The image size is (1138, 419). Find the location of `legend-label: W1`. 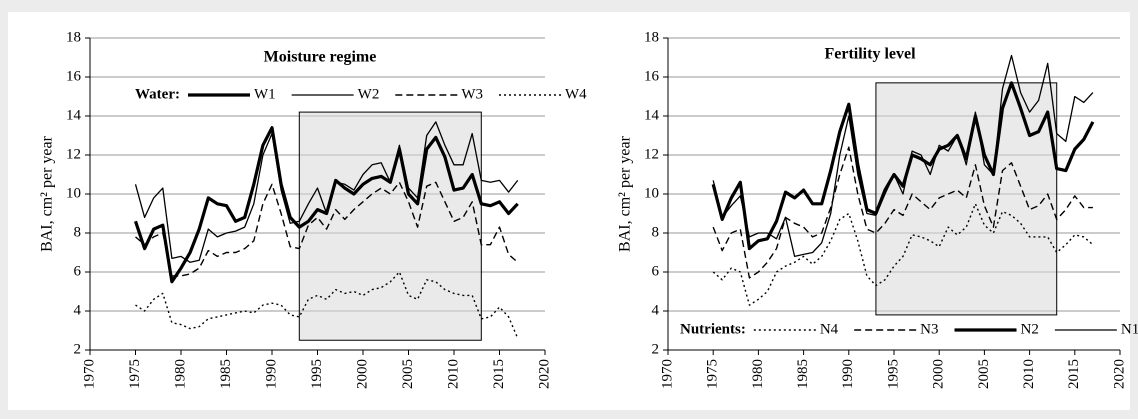

legend-label: W1 is located at coordinates (265, 94).